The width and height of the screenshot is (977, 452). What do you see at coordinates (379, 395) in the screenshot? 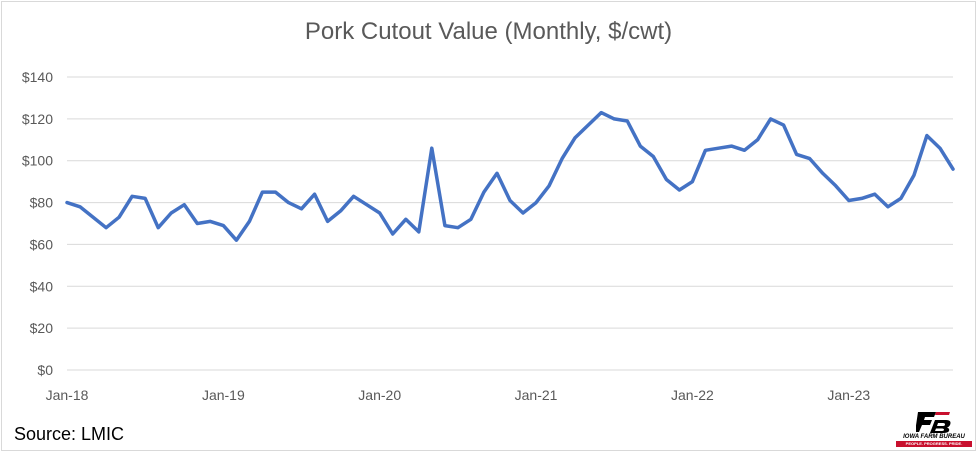
I see `x-tick-label: Jan-20` at bounding box center [379, 395].